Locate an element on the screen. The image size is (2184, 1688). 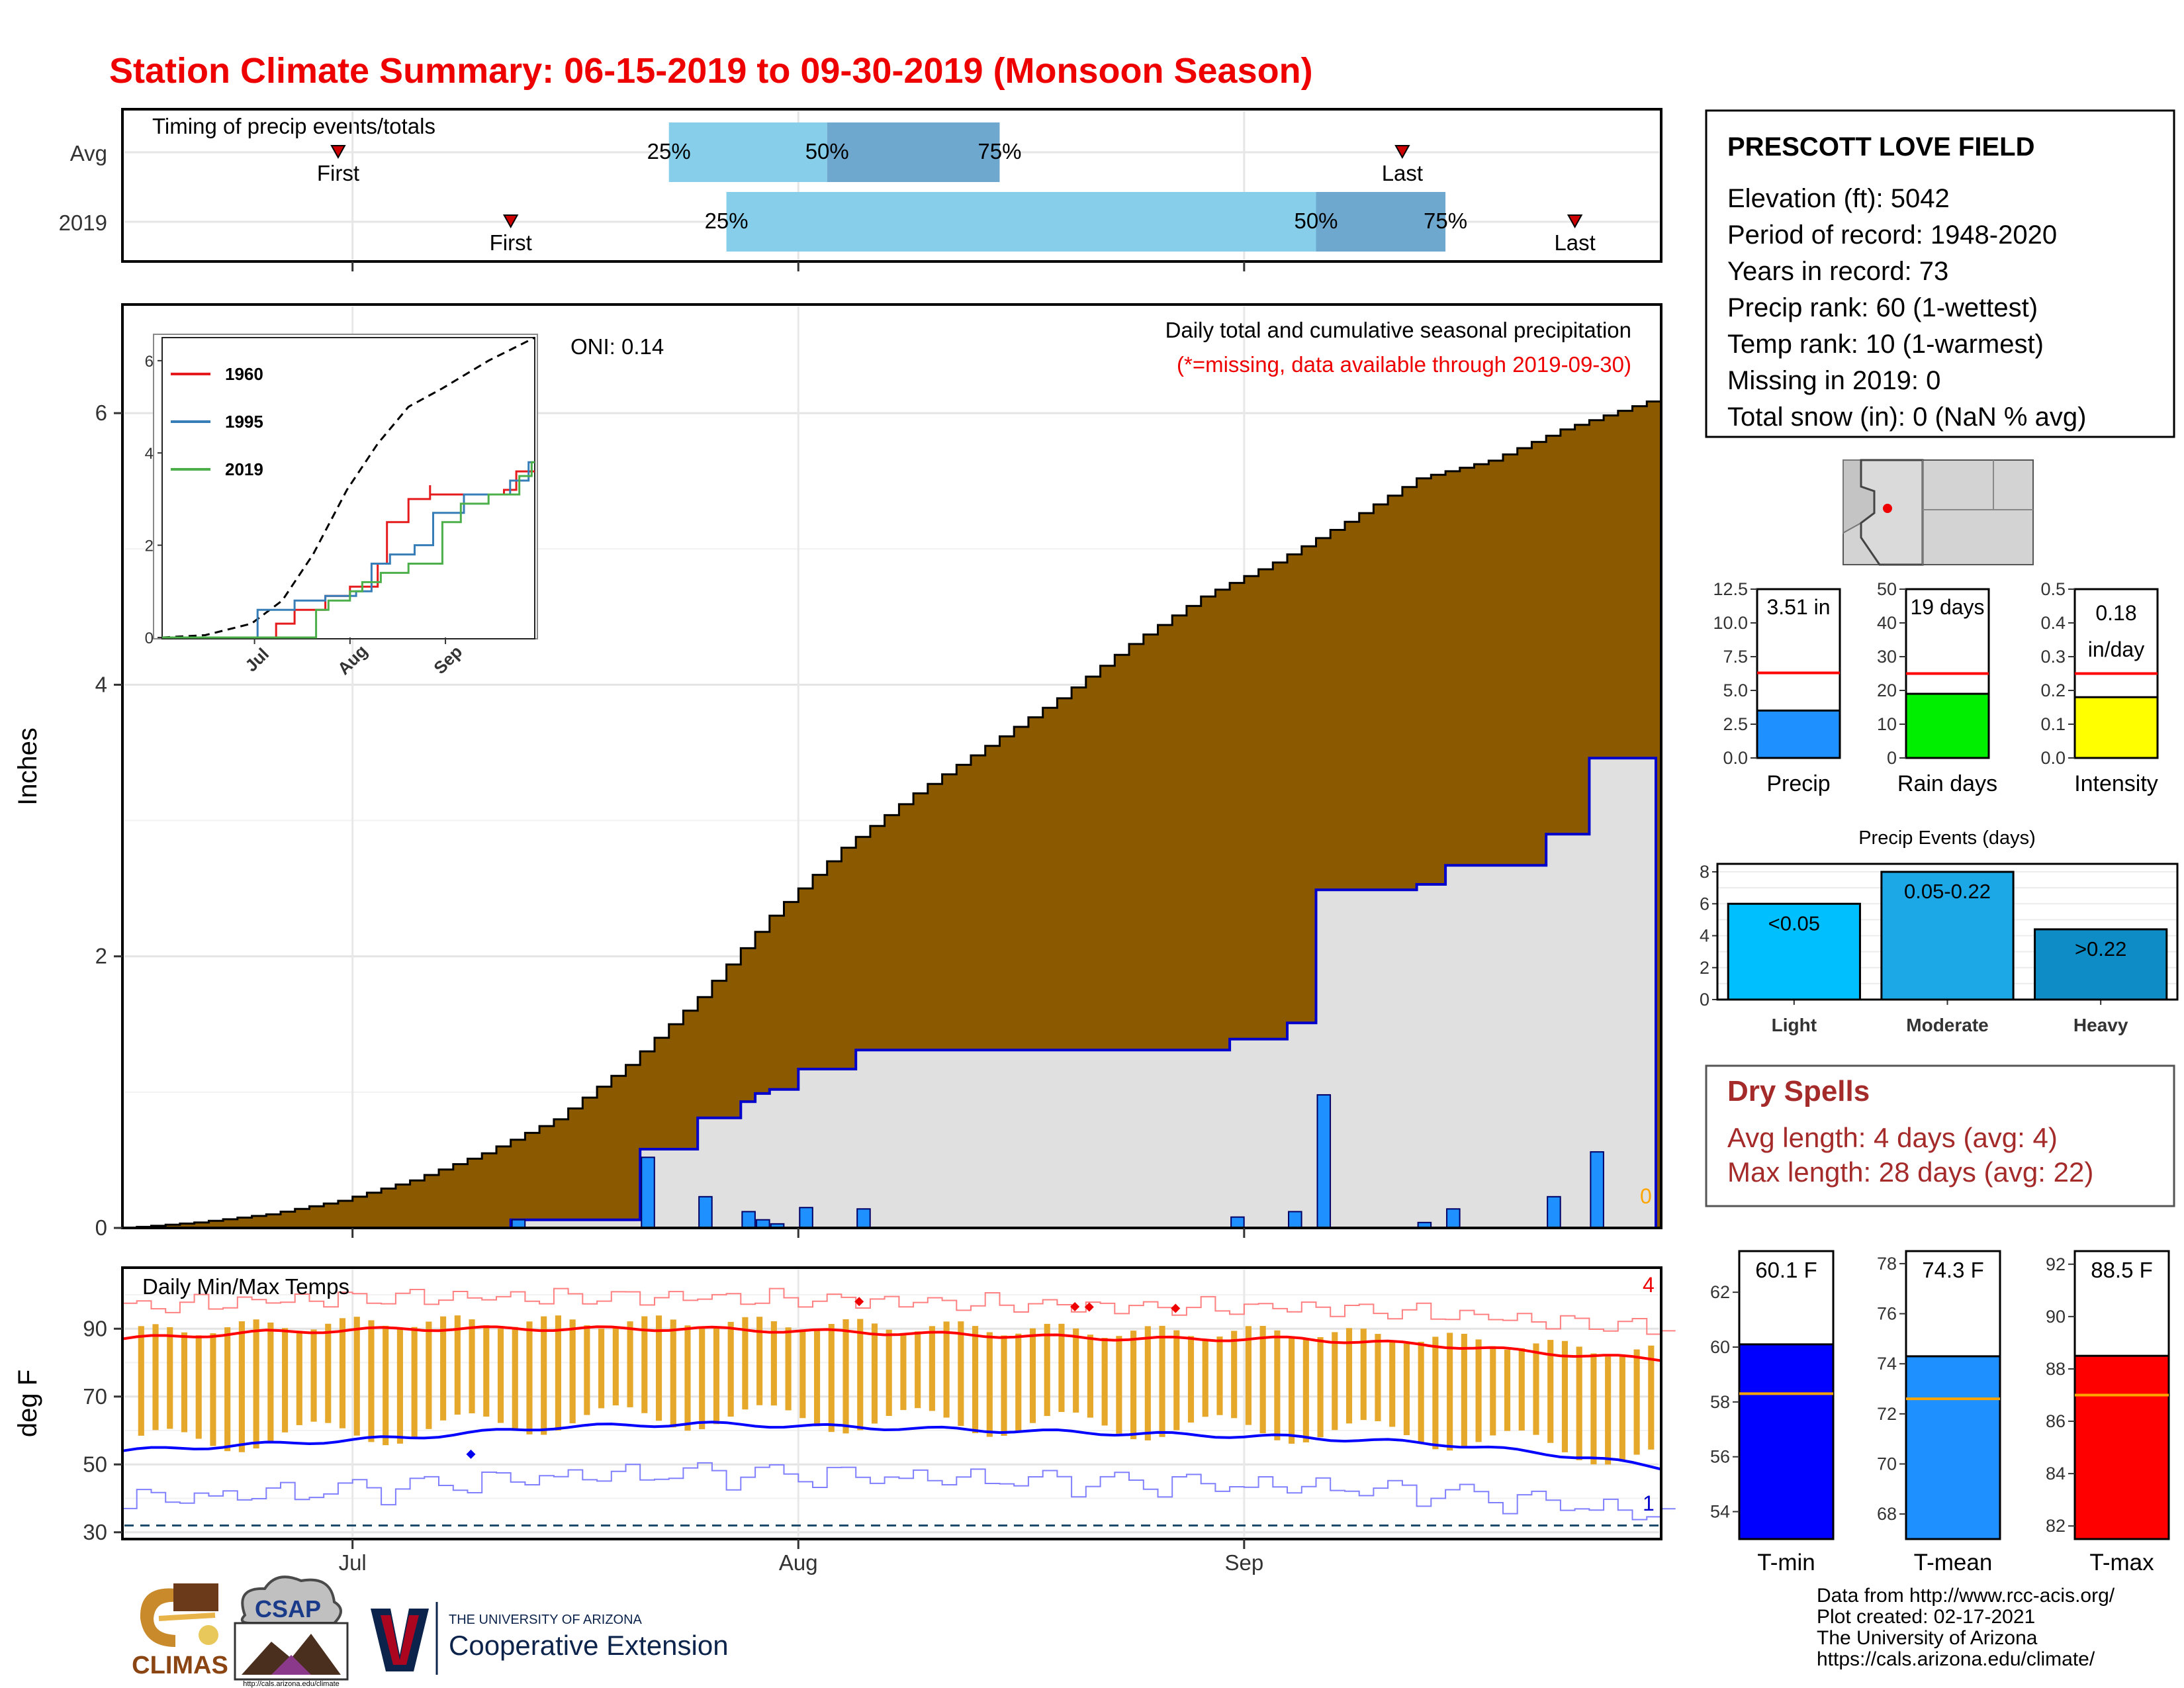
credit-line: The University of Arizona is located at coordinates (1928, 1638).